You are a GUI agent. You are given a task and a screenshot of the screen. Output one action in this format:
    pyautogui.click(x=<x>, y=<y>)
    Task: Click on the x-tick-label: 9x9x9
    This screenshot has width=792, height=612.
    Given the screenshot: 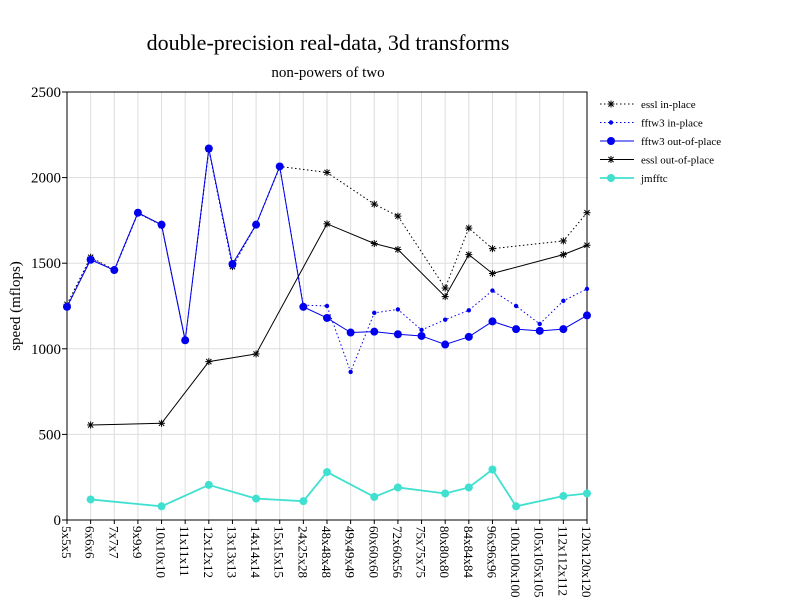 What is the action you would take?
    pyautogui.click(x=137, y=542)
    